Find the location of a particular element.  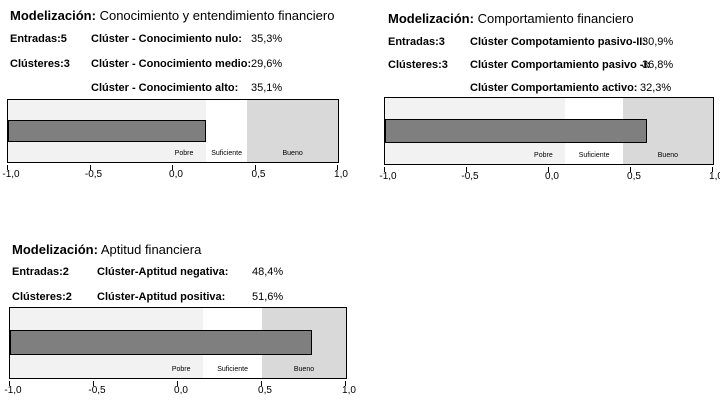

cluster-value: 36,8% is located at coordinates (658, 65).